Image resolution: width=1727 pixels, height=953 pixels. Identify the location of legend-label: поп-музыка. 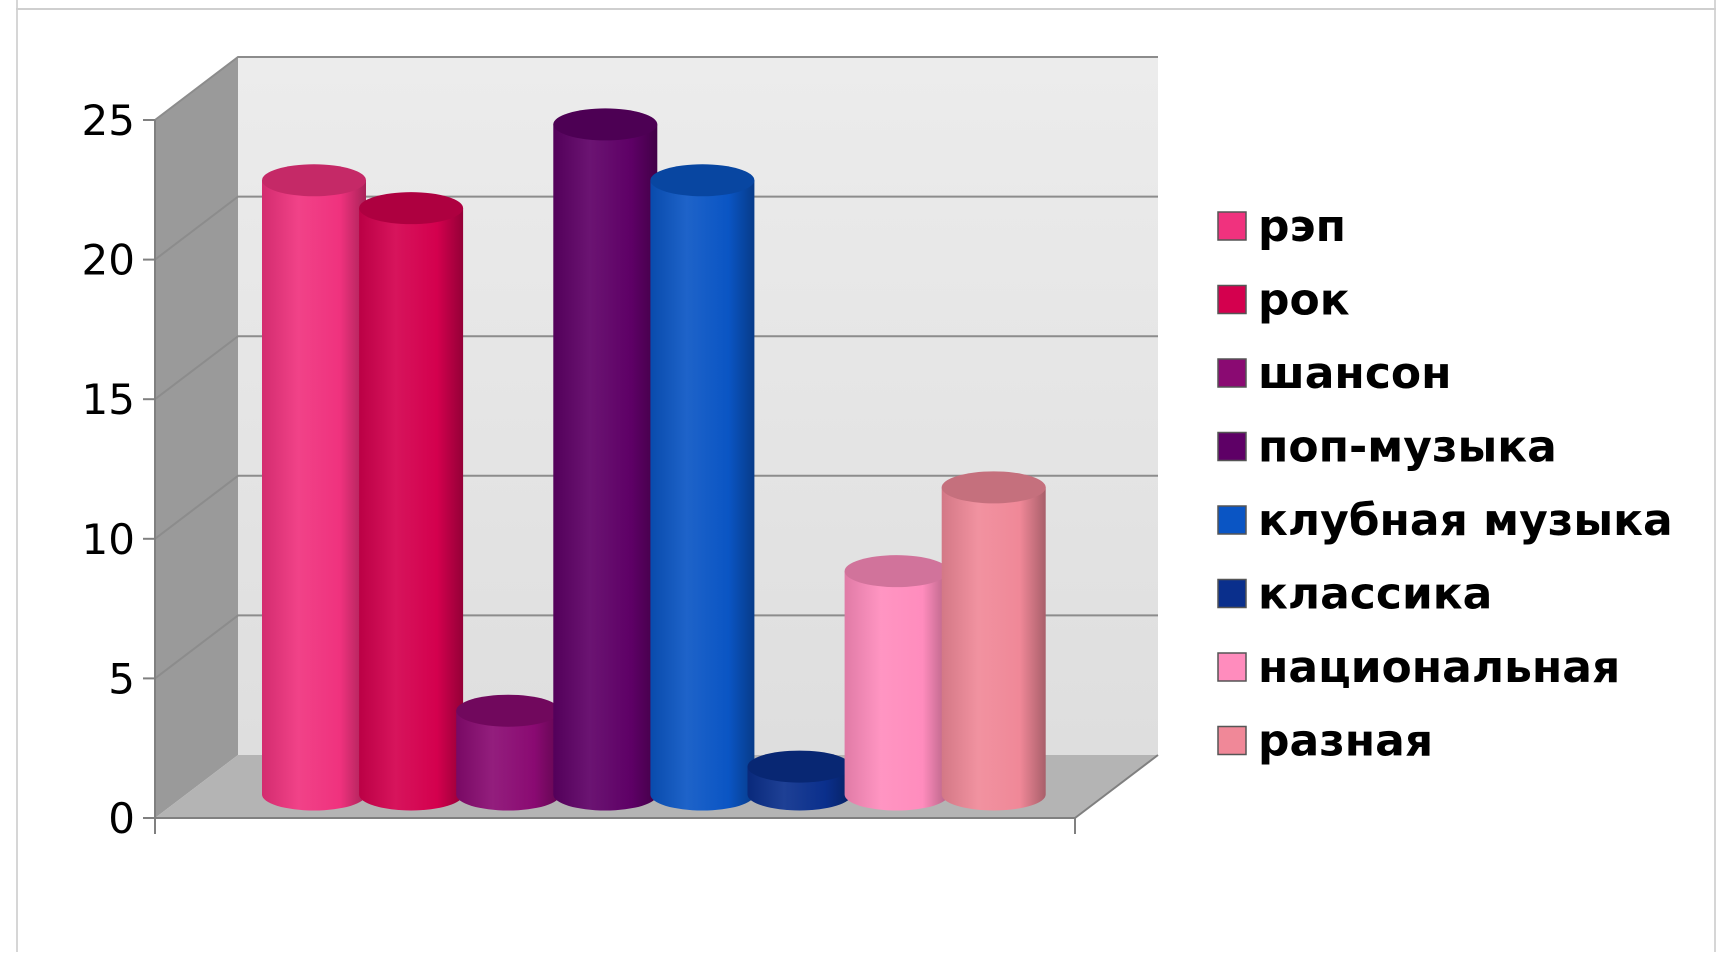
(1407, 447).